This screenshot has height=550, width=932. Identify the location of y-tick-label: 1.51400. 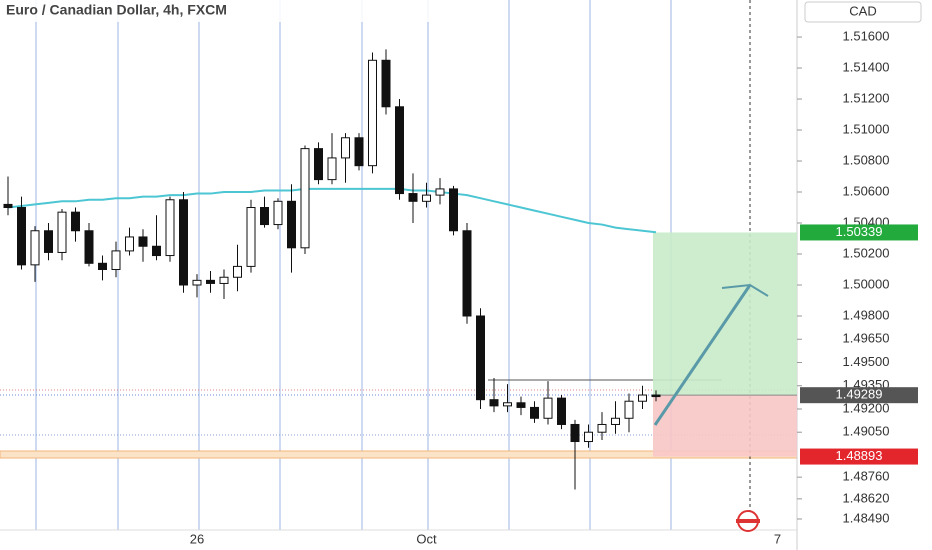
(866, 66).